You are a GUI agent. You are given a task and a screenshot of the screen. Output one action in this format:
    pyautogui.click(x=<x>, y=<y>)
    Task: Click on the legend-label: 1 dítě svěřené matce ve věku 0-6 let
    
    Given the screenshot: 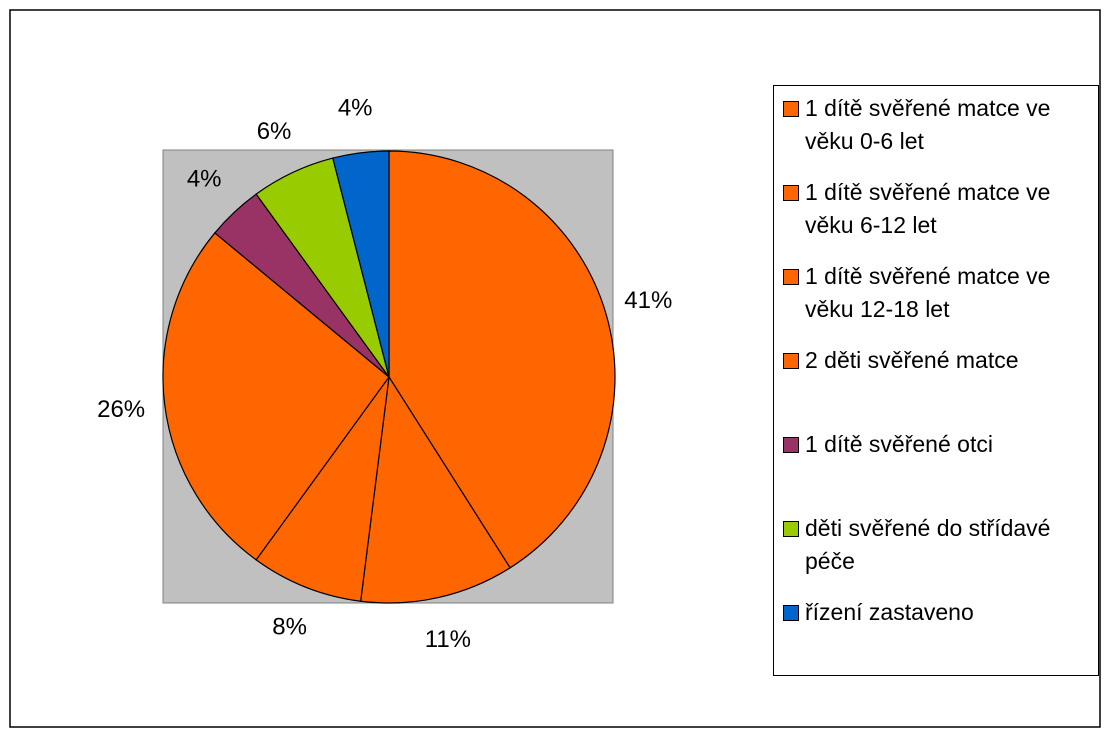 What is the action you would take?
    pyautogui.click(x=928, y=124)
    